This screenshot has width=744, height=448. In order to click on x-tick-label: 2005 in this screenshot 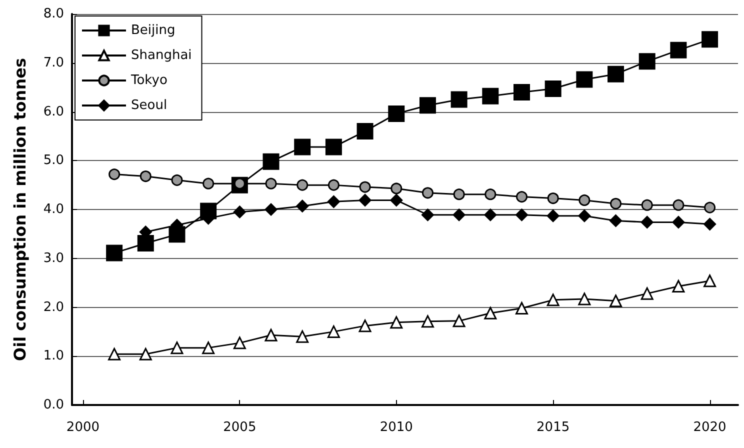, I will do `click(239, 427)`.